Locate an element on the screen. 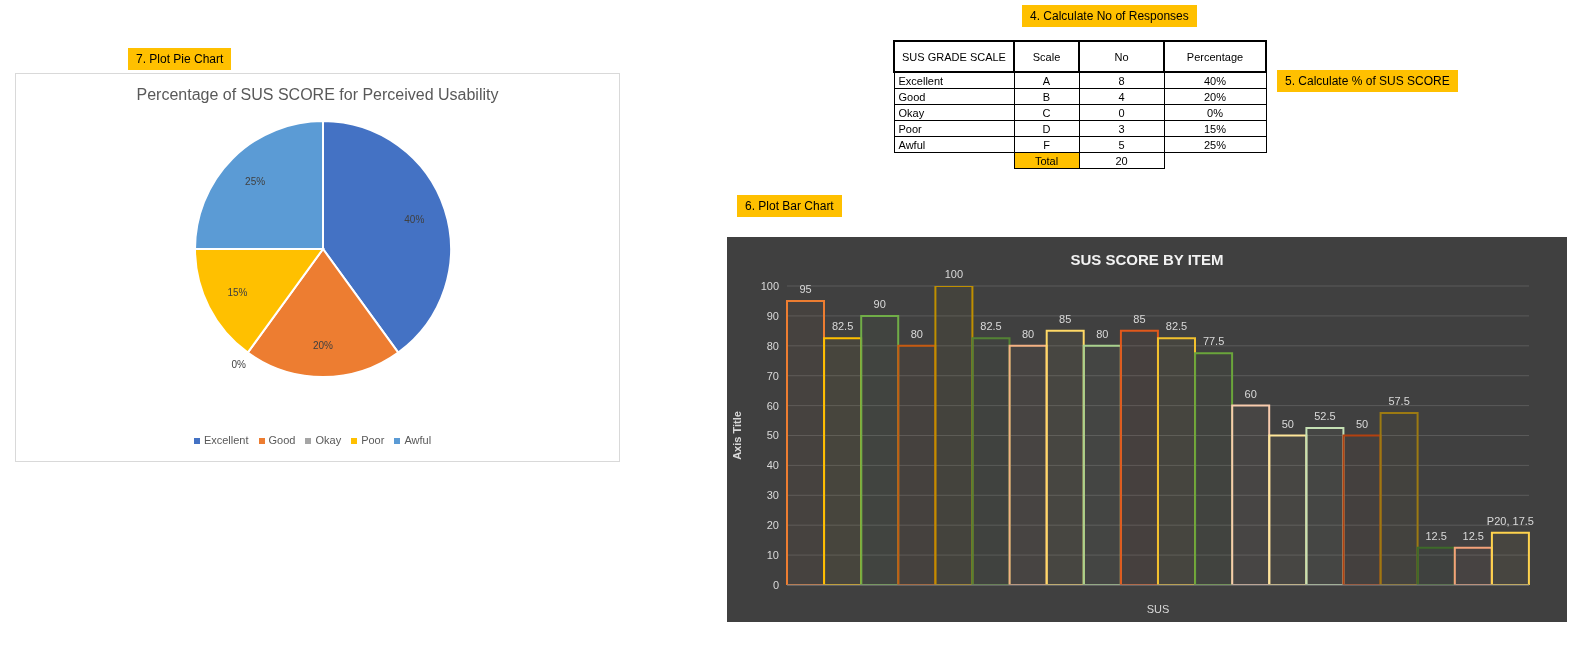 This screenshot has height=647, width=1575. data-label: 20% is located at coordinates (323, 345).